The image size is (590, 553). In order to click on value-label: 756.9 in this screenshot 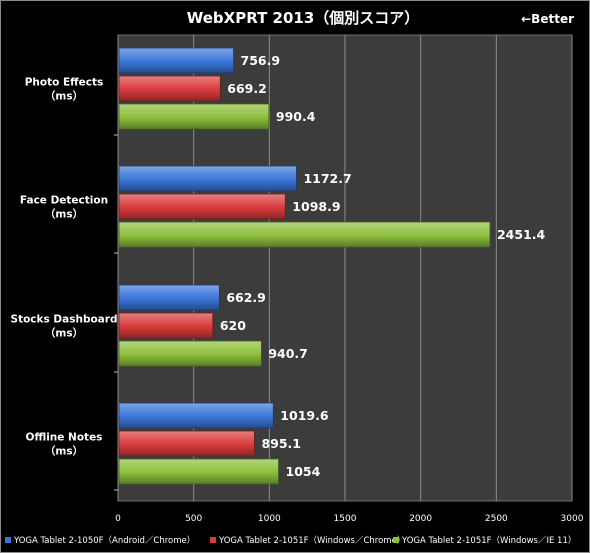, I will do `click(261, 60)`.